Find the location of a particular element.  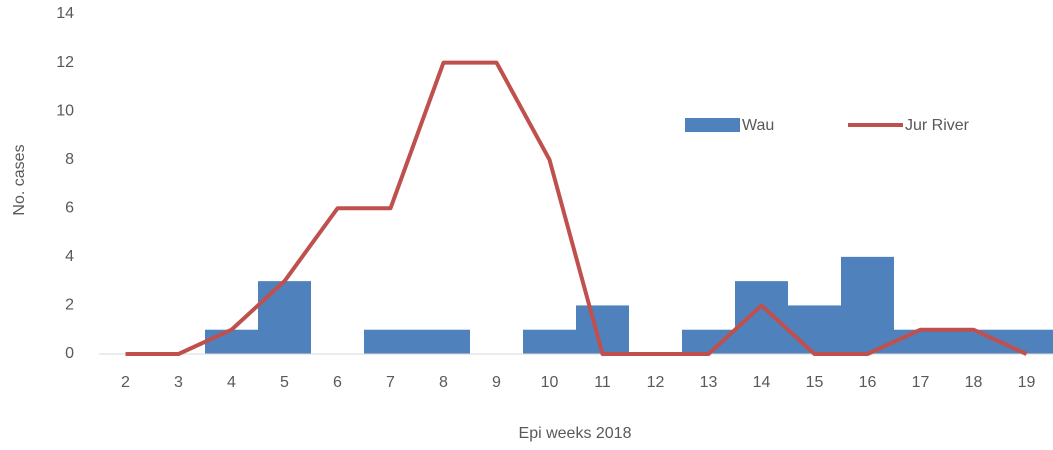

y-axis-label: No. cases is located at coordinates (19, 179).